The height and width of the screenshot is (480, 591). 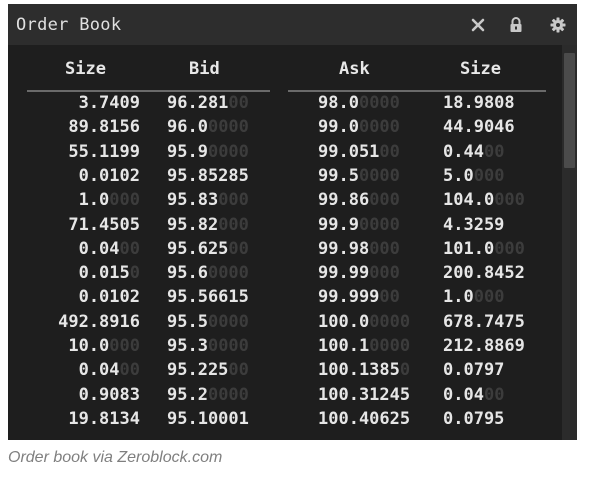 I want to click on bid-size-value: 0.015, so click(x=104, y=273).